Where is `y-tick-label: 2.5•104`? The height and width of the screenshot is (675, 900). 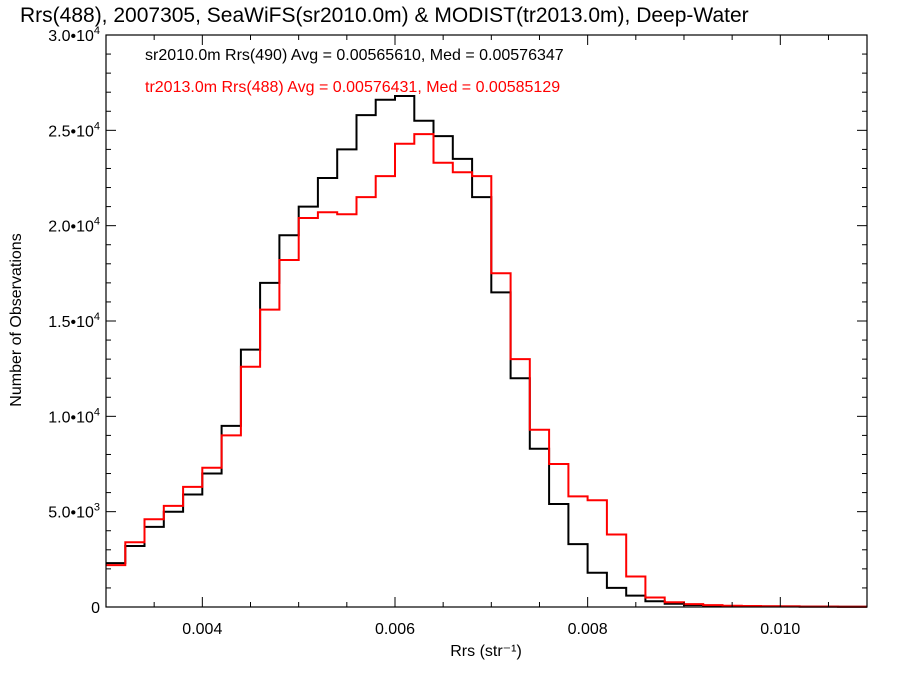 y-tick-label: 2.5•104 is located at coordinates (74, 130).